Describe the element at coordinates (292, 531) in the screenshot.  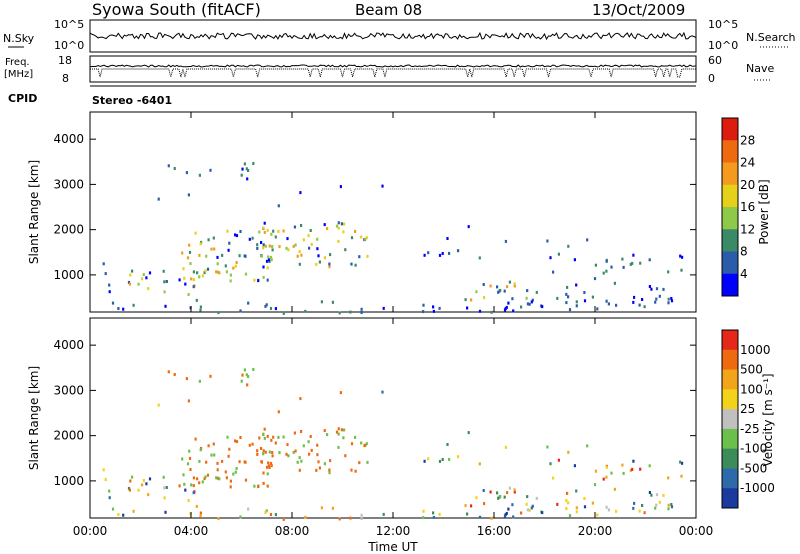
I see `x-tick-label: 08:00` at that location.